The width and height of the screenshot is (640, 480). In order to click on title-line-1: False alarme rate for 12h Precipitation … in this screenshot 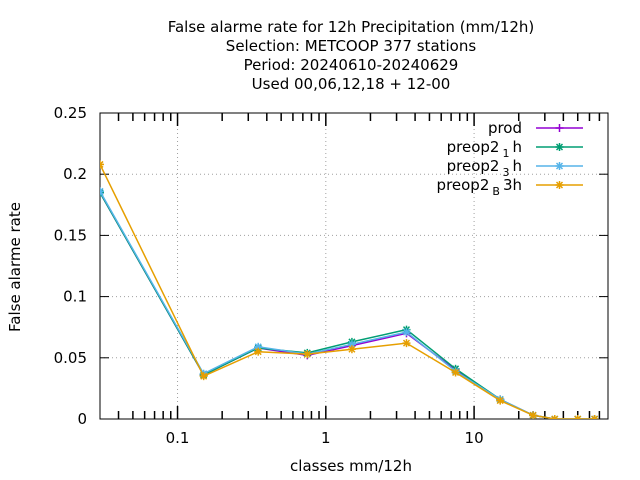, I will do `click(351, 27)`.